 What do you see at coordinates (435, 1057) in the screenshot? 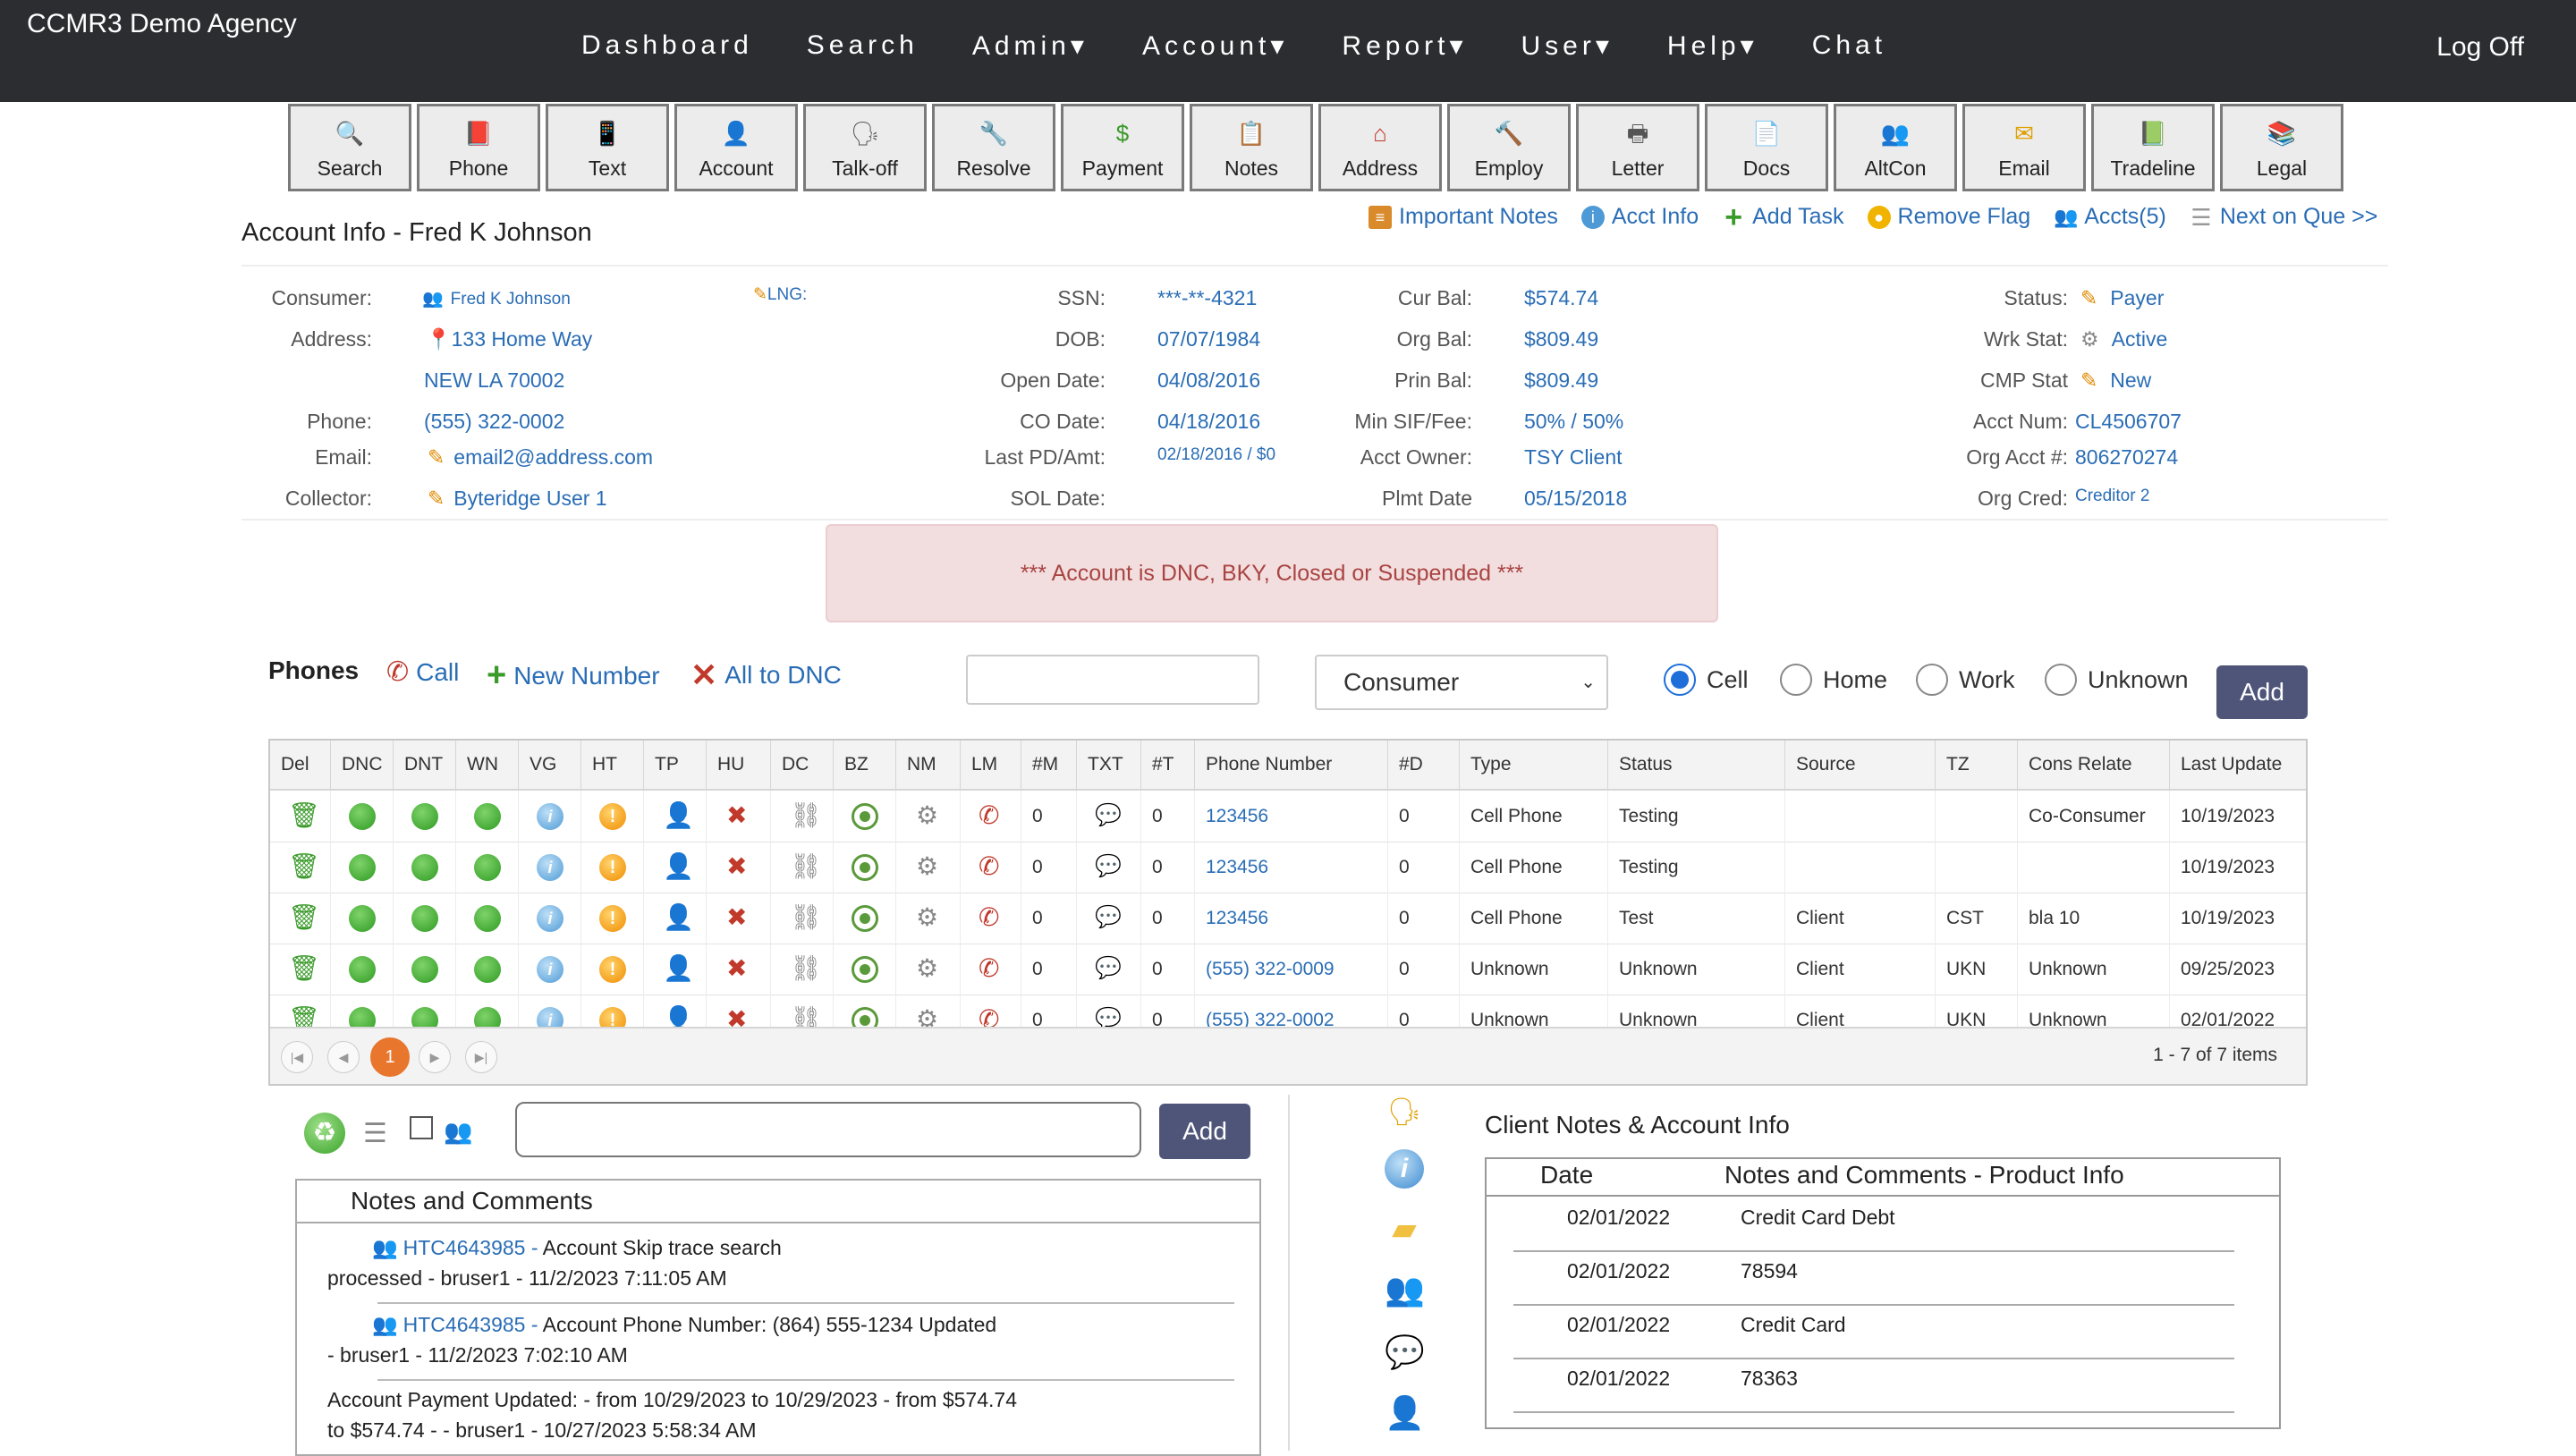
I see `next-page-icon: ▶` at bounding box center [435, 1057].